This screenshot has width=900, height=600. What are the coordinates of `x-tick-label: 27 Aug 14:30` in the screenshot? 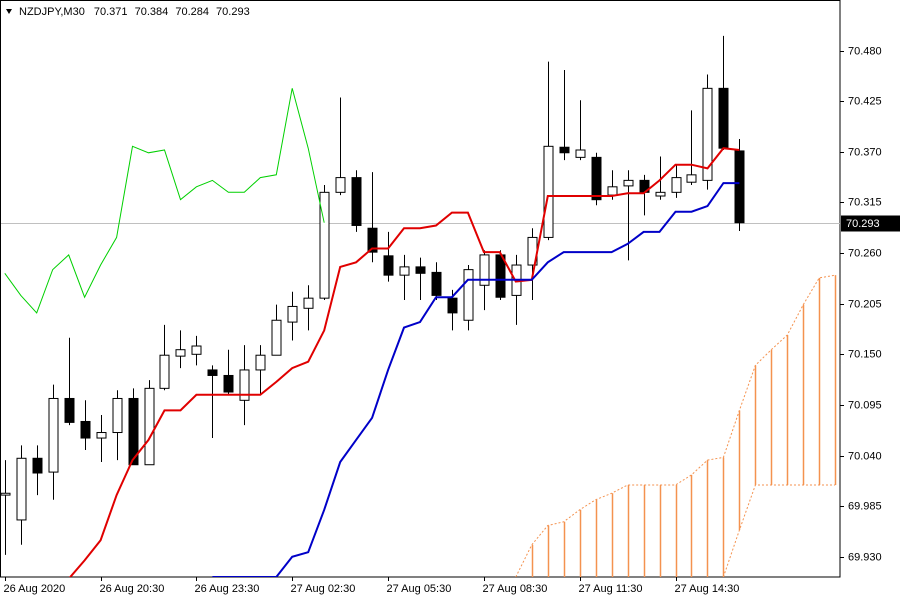 It's located at (707, 589).